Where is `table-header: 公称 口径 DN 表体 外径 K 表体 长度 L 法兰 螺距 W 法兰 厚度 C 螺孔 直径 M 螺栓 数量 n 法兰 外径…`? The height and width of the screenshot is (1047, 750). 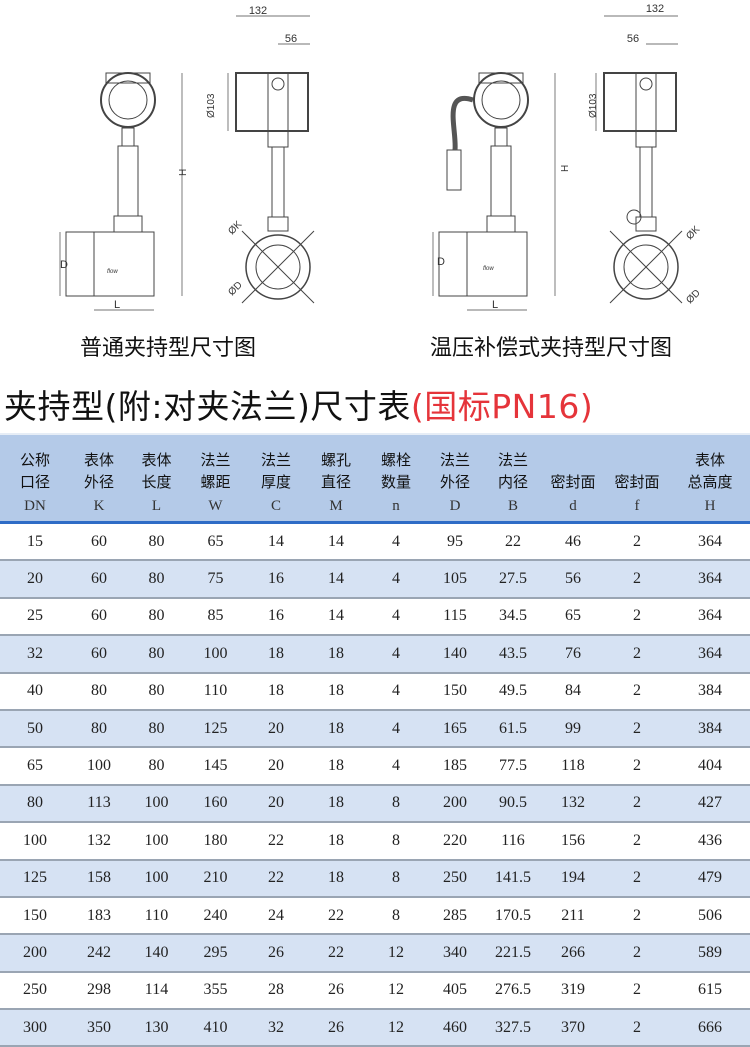
table-header: 公称 口径 DN 表体 外径 K 表体 长度 L 法兰 螺距 W 法兰 厚度 C 螺孔 直径 M 螺栓 数量 n 法兰 外径… is located at coordinates (375, 478).